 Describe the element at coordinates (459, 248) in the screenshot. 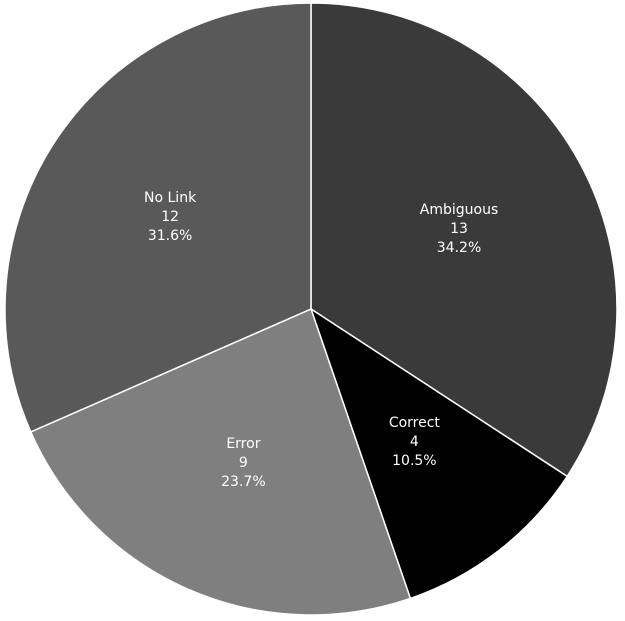

I see `slice-percent: 34.2%` at that location.